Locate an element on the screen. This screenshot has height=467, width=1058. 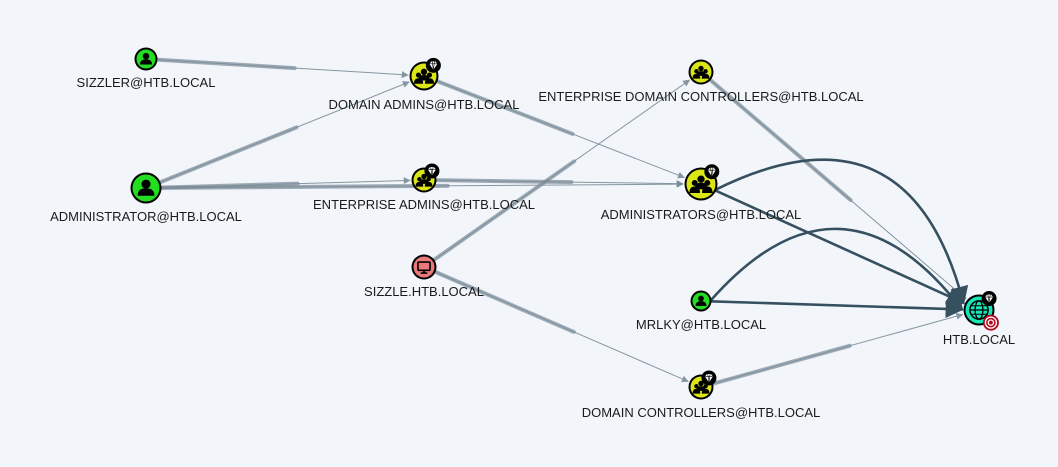
node-label: ADMINISTRATOR@HTB.LOCAL is located at coordinates (146, 216).